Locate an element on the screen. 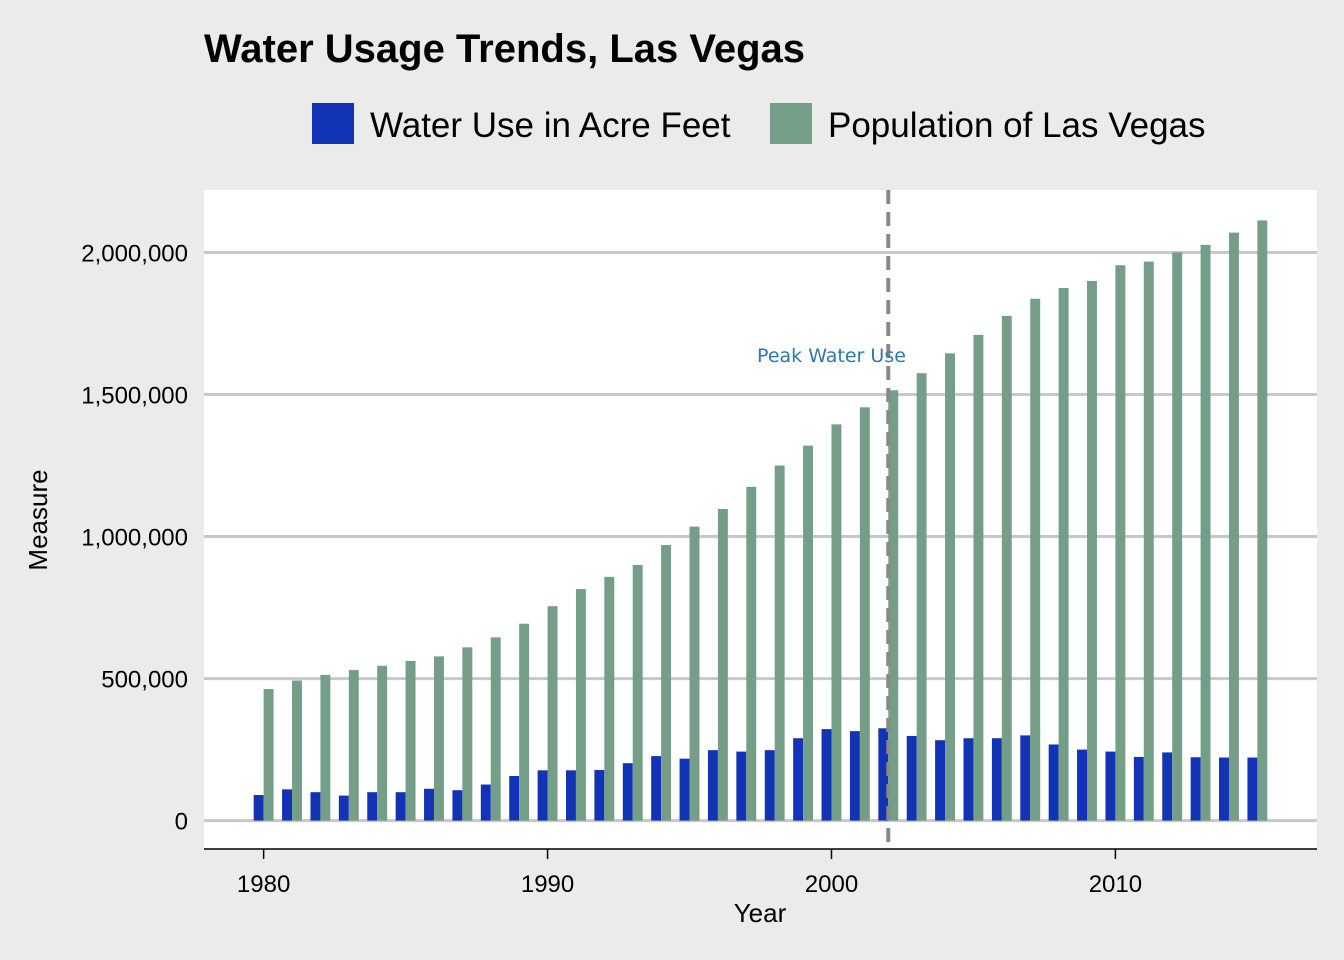 The width and height of the screenshot is (1344, 960). legend-label-population: Population of Las Vegas is located at coordinates (1017, 125).